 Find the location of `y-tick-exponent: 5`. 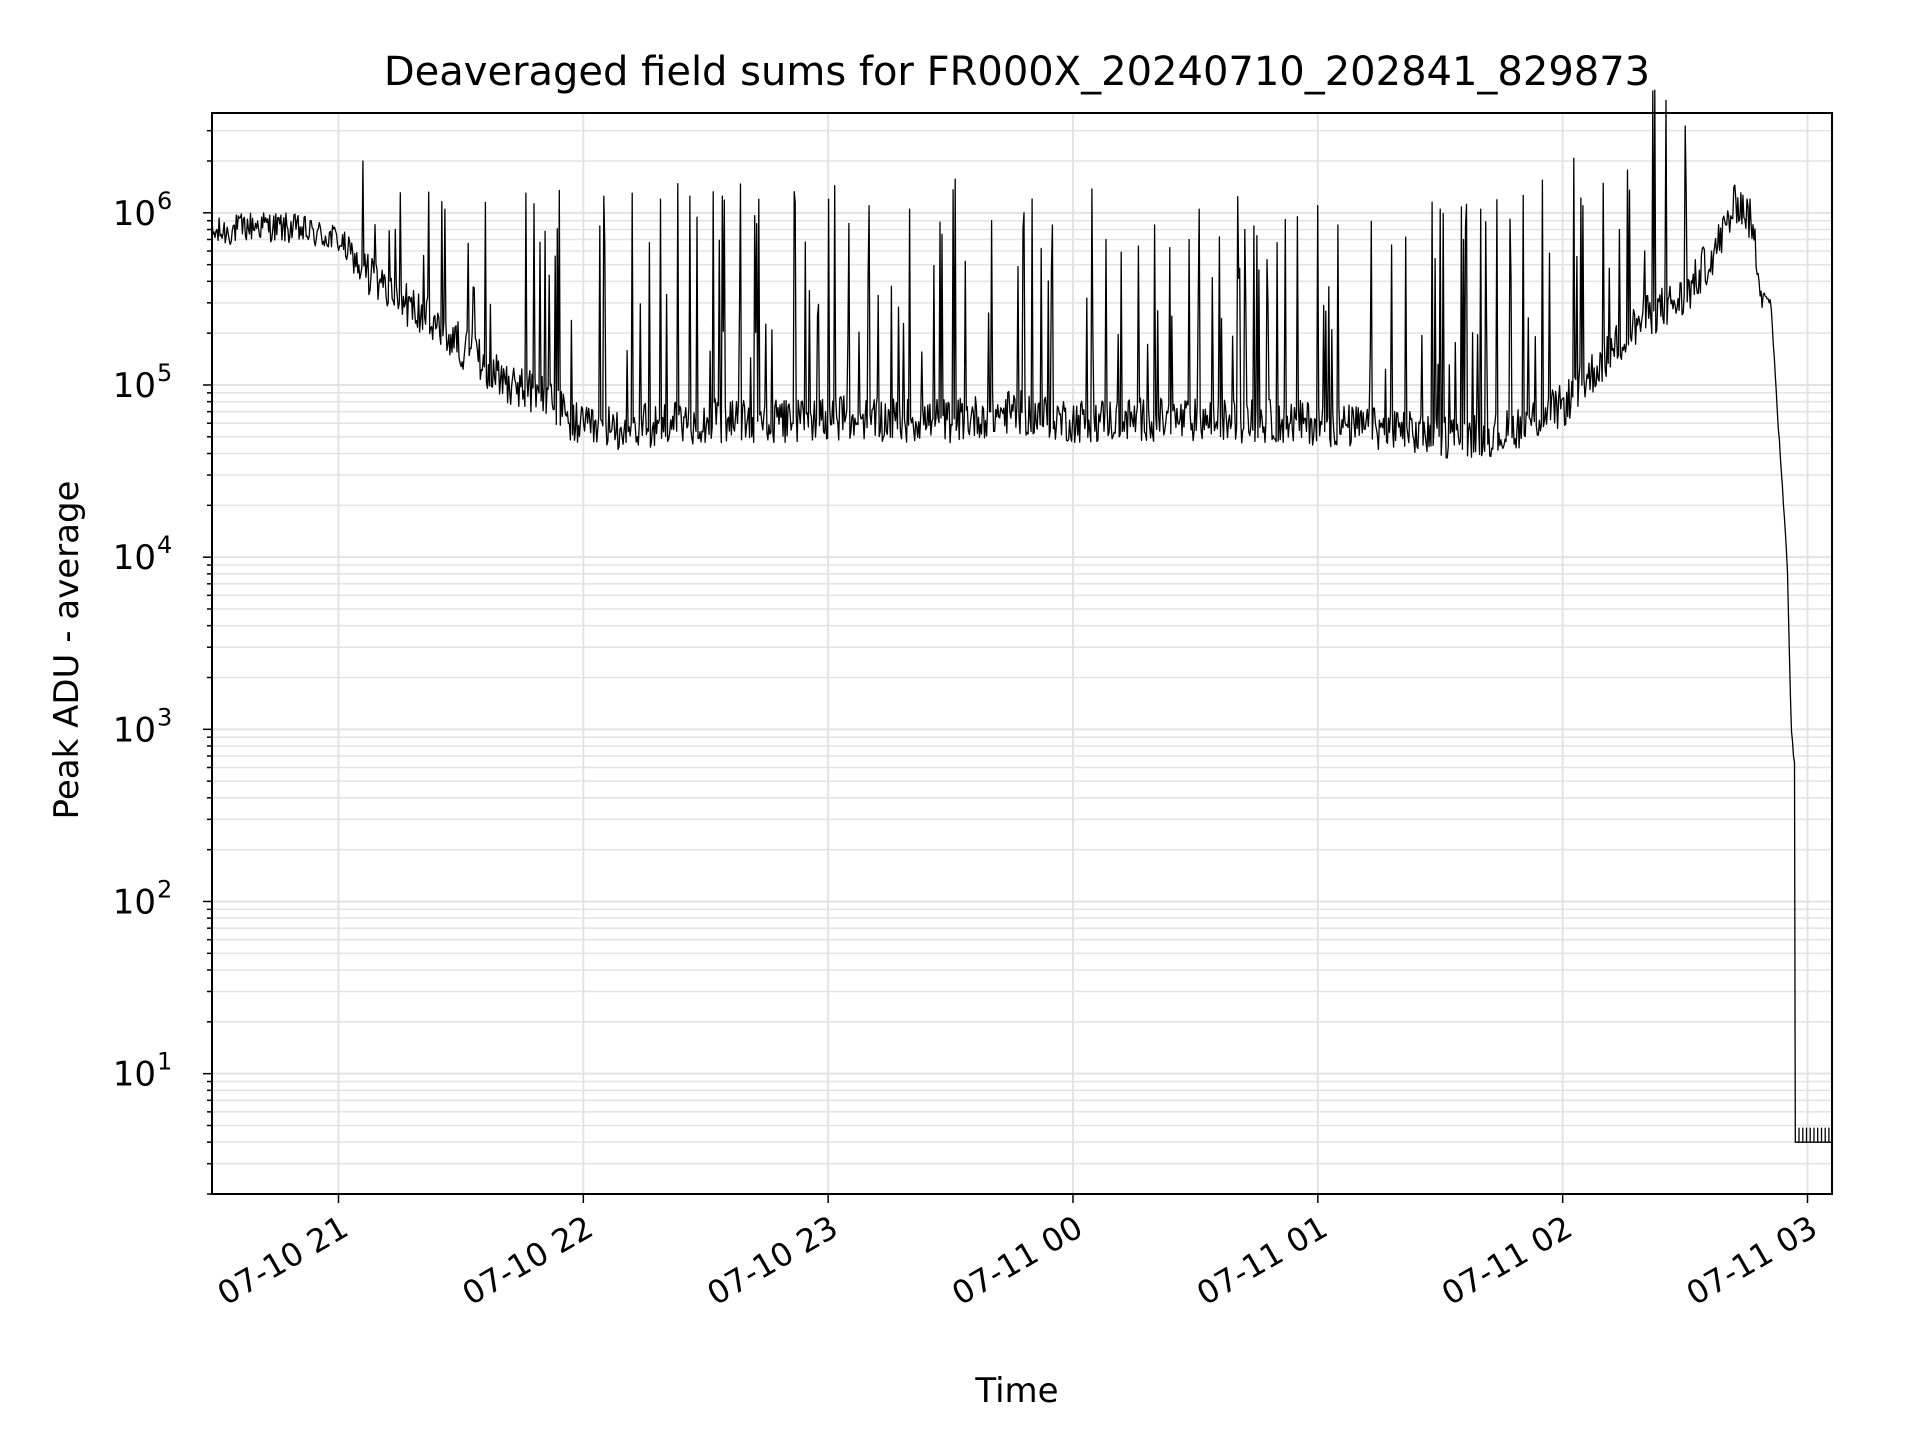

y-tick-exponent: 5 is located at coordinates (164, 373).